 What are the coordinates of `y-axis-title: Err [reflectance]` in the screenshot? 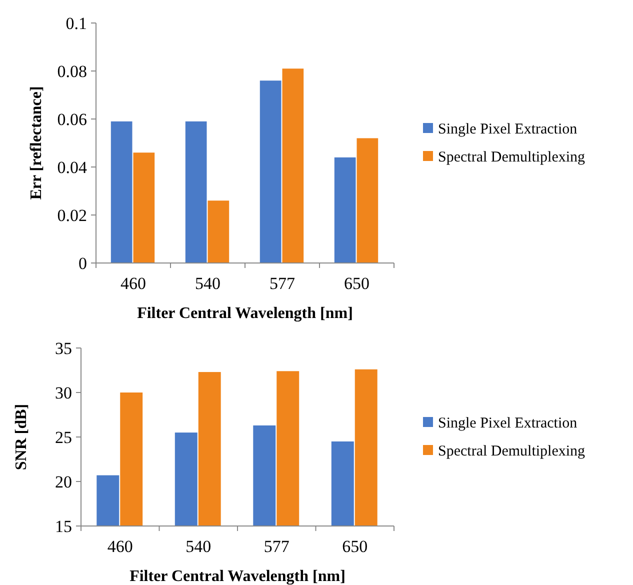 It's located at (36, 143).